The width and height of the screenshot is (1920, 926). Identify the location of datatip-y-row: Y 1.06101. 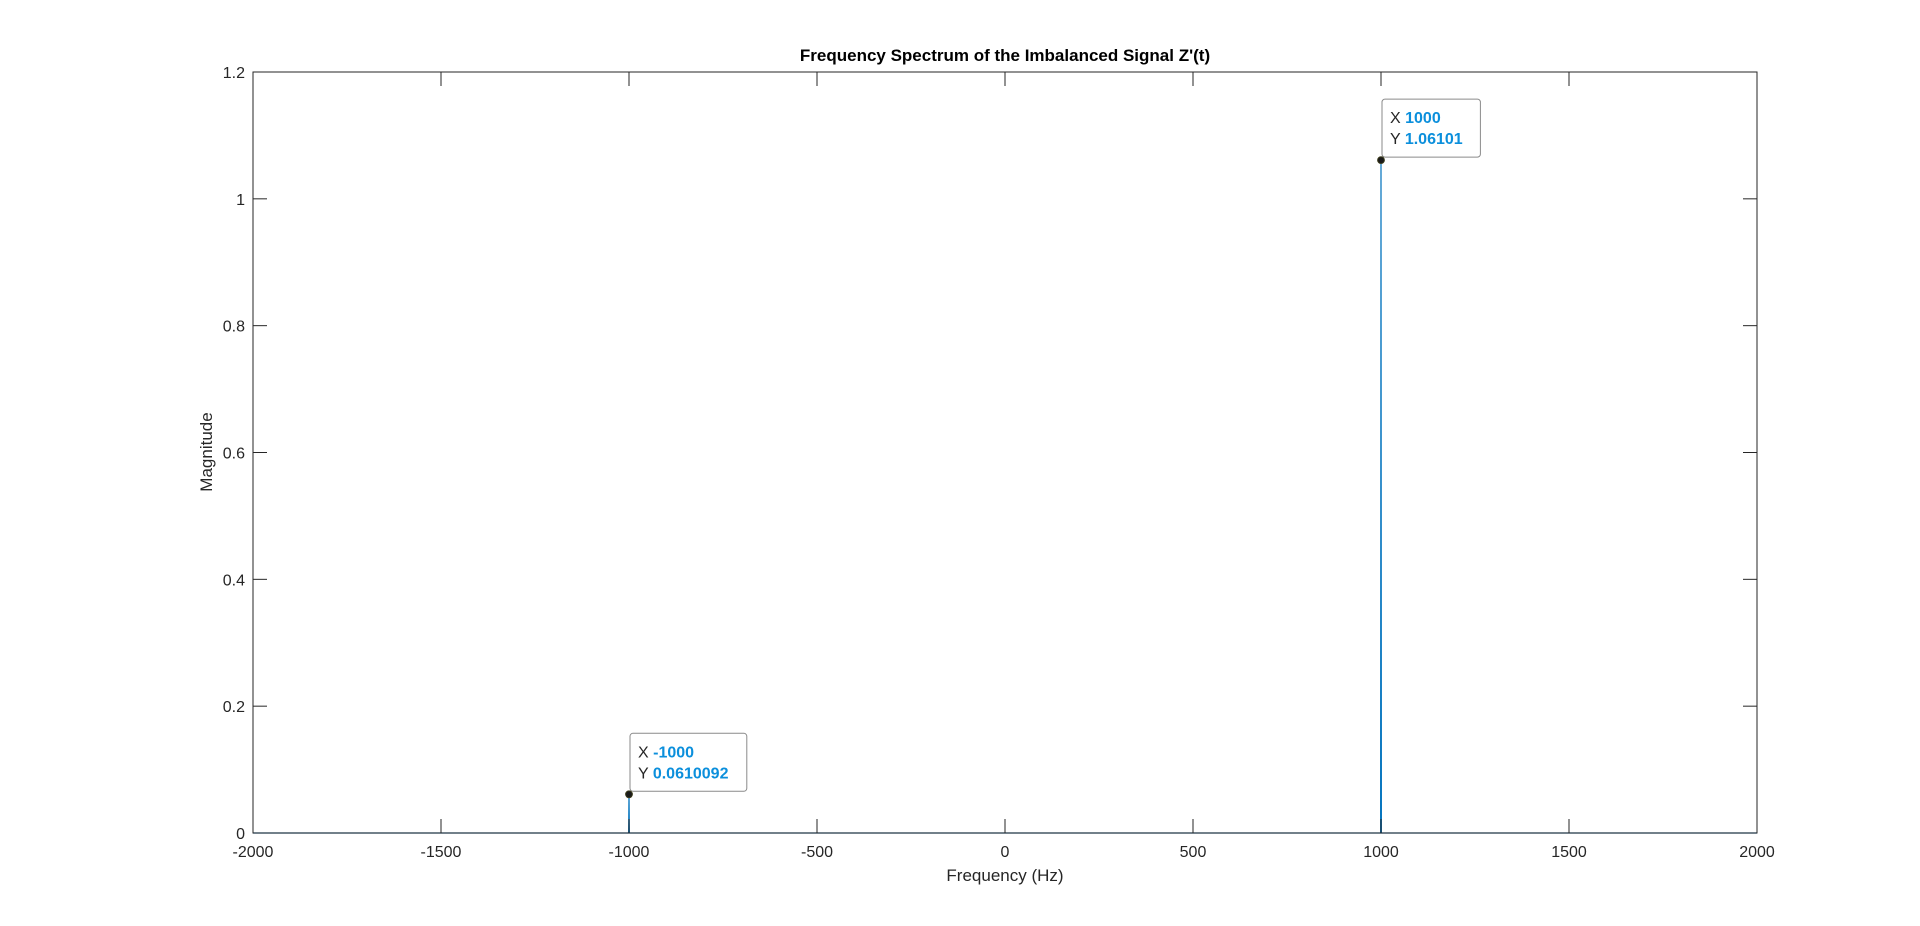
(1426, 139).